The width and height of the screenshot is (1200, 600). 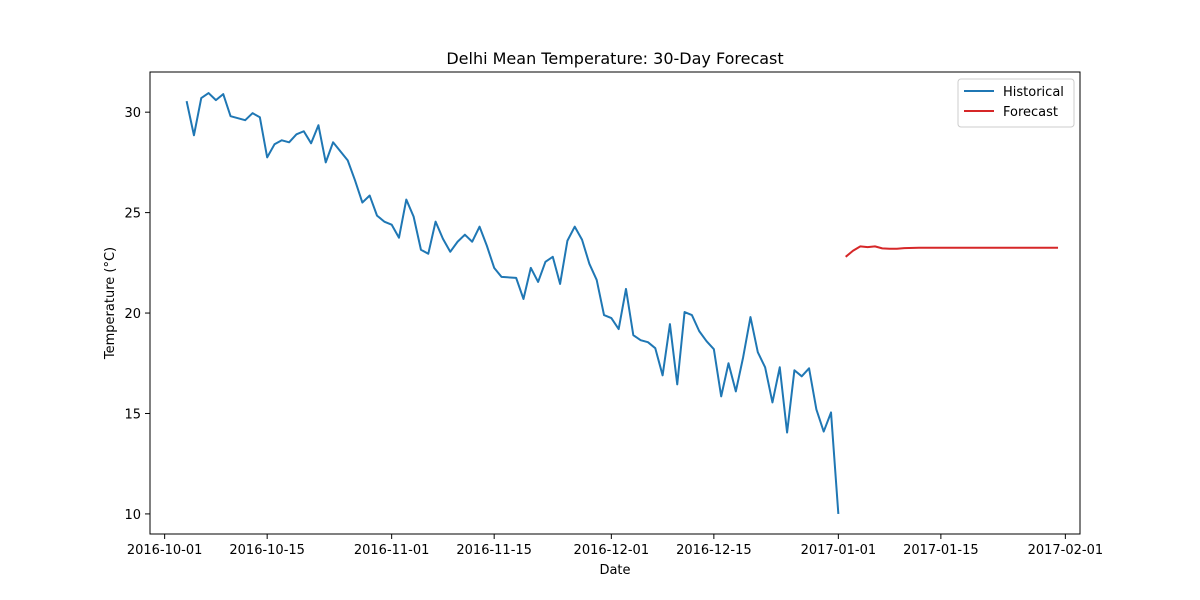 I want to click on y-tick-label: 20, so click(x=132, y=314).